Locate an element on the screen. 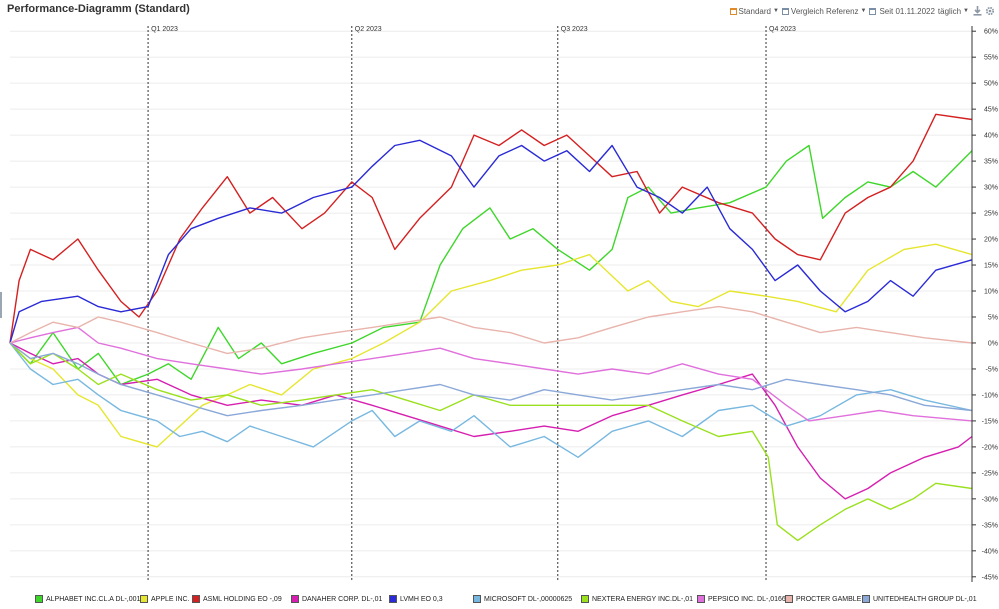 The width and height of the screenshot is (999, 609). y-tick-label: 35% is located at coordinates (991, 162).